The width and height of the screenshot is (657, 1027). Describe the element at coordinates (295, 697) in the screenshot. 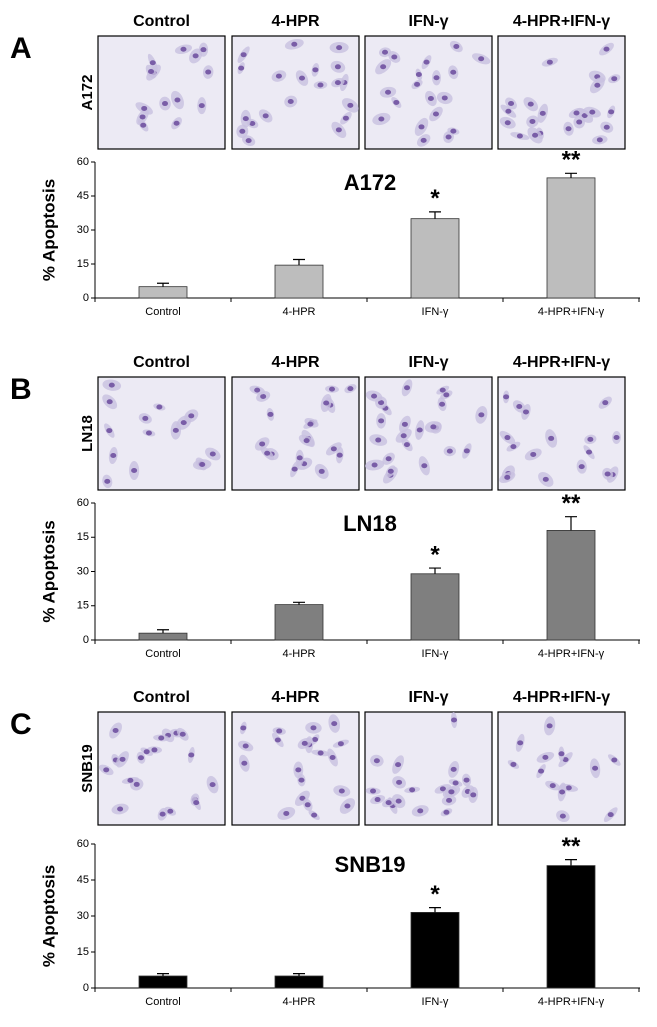

I see `column-label: 4-HPR` at that location.